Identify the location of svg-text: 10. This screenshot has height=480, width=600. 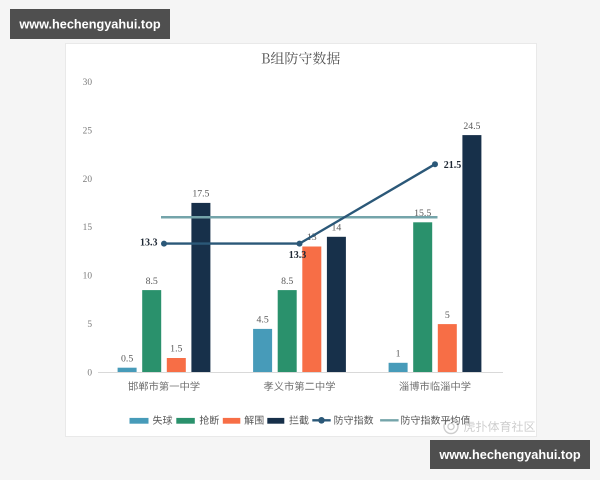
(88, 277).